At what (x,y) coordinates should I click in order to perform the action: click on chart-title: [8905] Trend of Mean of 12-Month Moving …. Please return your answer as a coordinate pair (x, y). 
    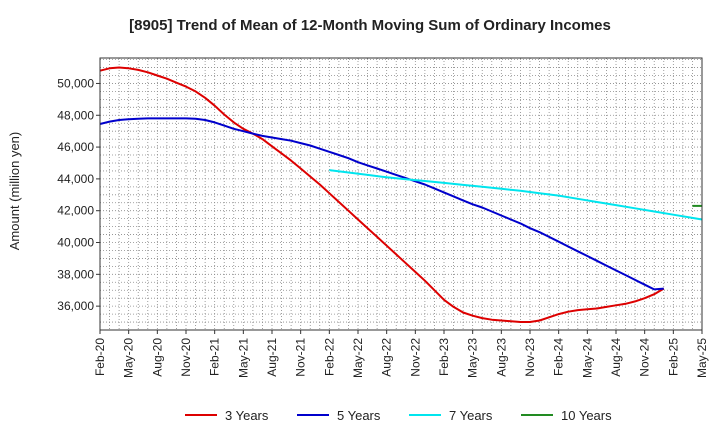
    Looking at the image, I should click on (370, 25).